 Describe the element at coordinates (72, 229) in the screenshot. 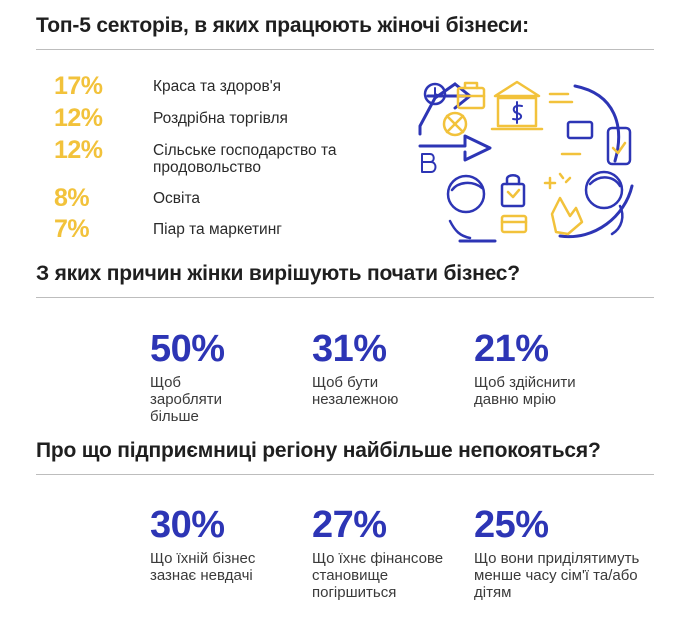

I see `sector-percent: 7%` at that location.